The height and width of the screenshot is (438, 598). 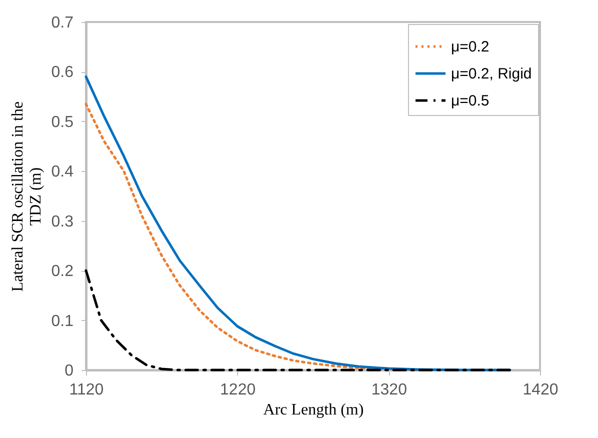 I want to click on x-tick-label: 1120, so click(x=86, y=390).